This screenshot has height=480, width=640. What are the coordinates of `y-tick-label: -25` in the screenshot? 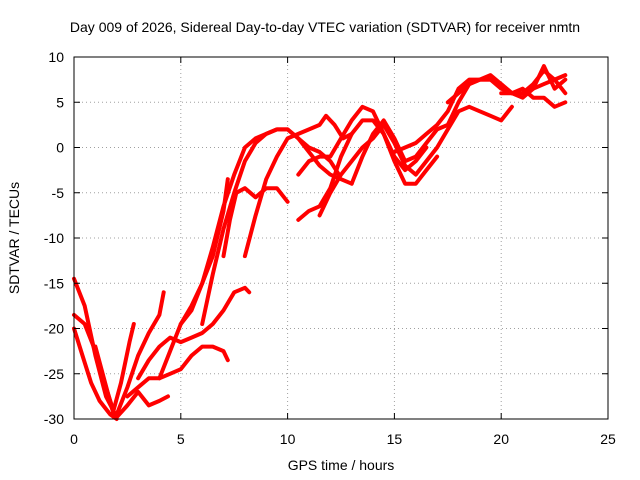 It's located at (54, 374).